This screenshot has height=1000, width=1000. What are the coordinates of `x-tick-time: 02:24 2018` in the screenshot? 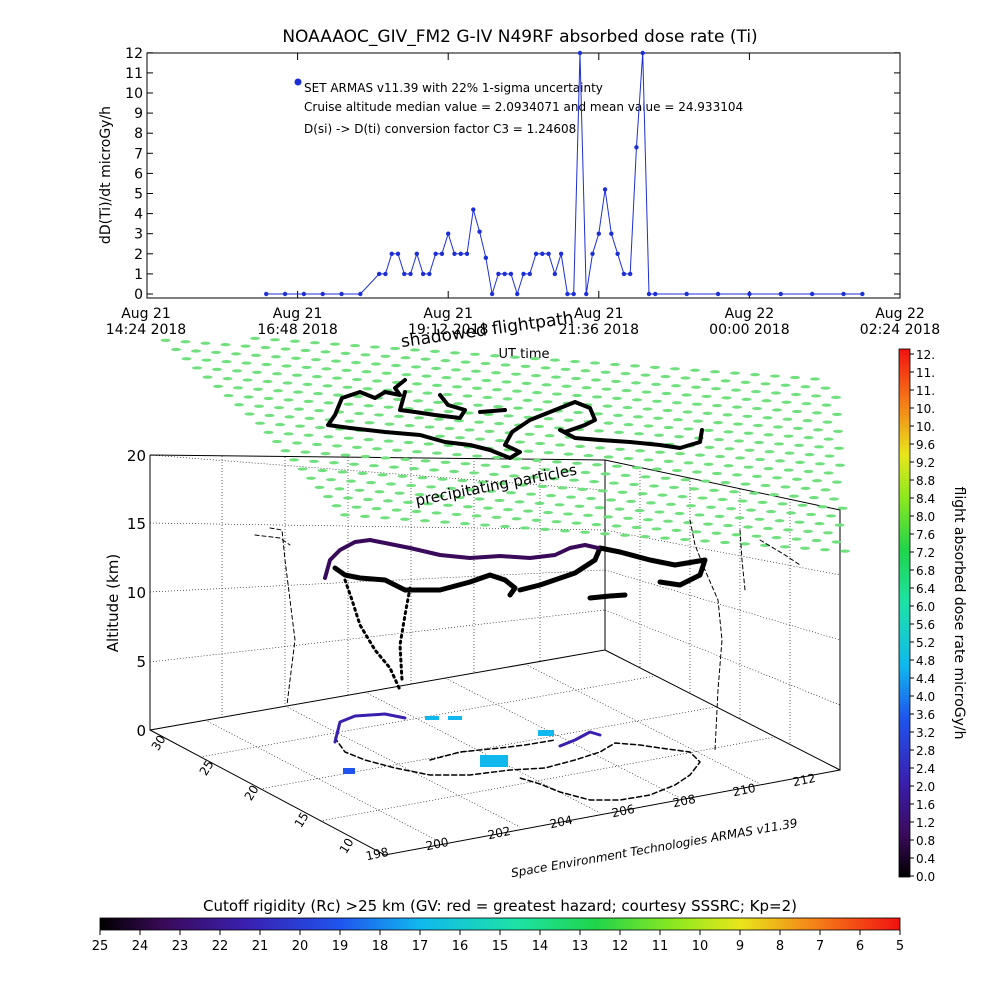 It's located at (900, 330).